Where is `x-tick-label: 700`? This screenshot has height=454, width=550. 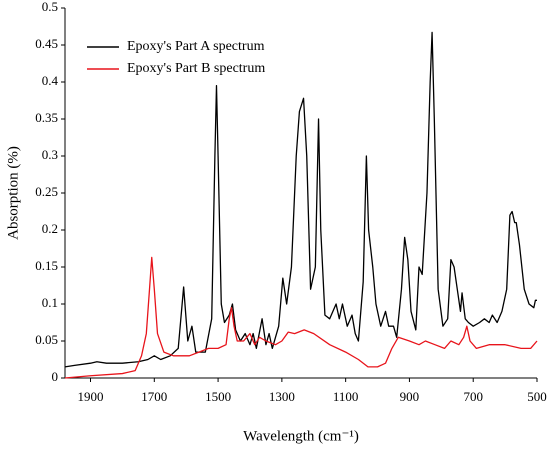
x-tick-label: 700 is located at coordinates (473, 396).